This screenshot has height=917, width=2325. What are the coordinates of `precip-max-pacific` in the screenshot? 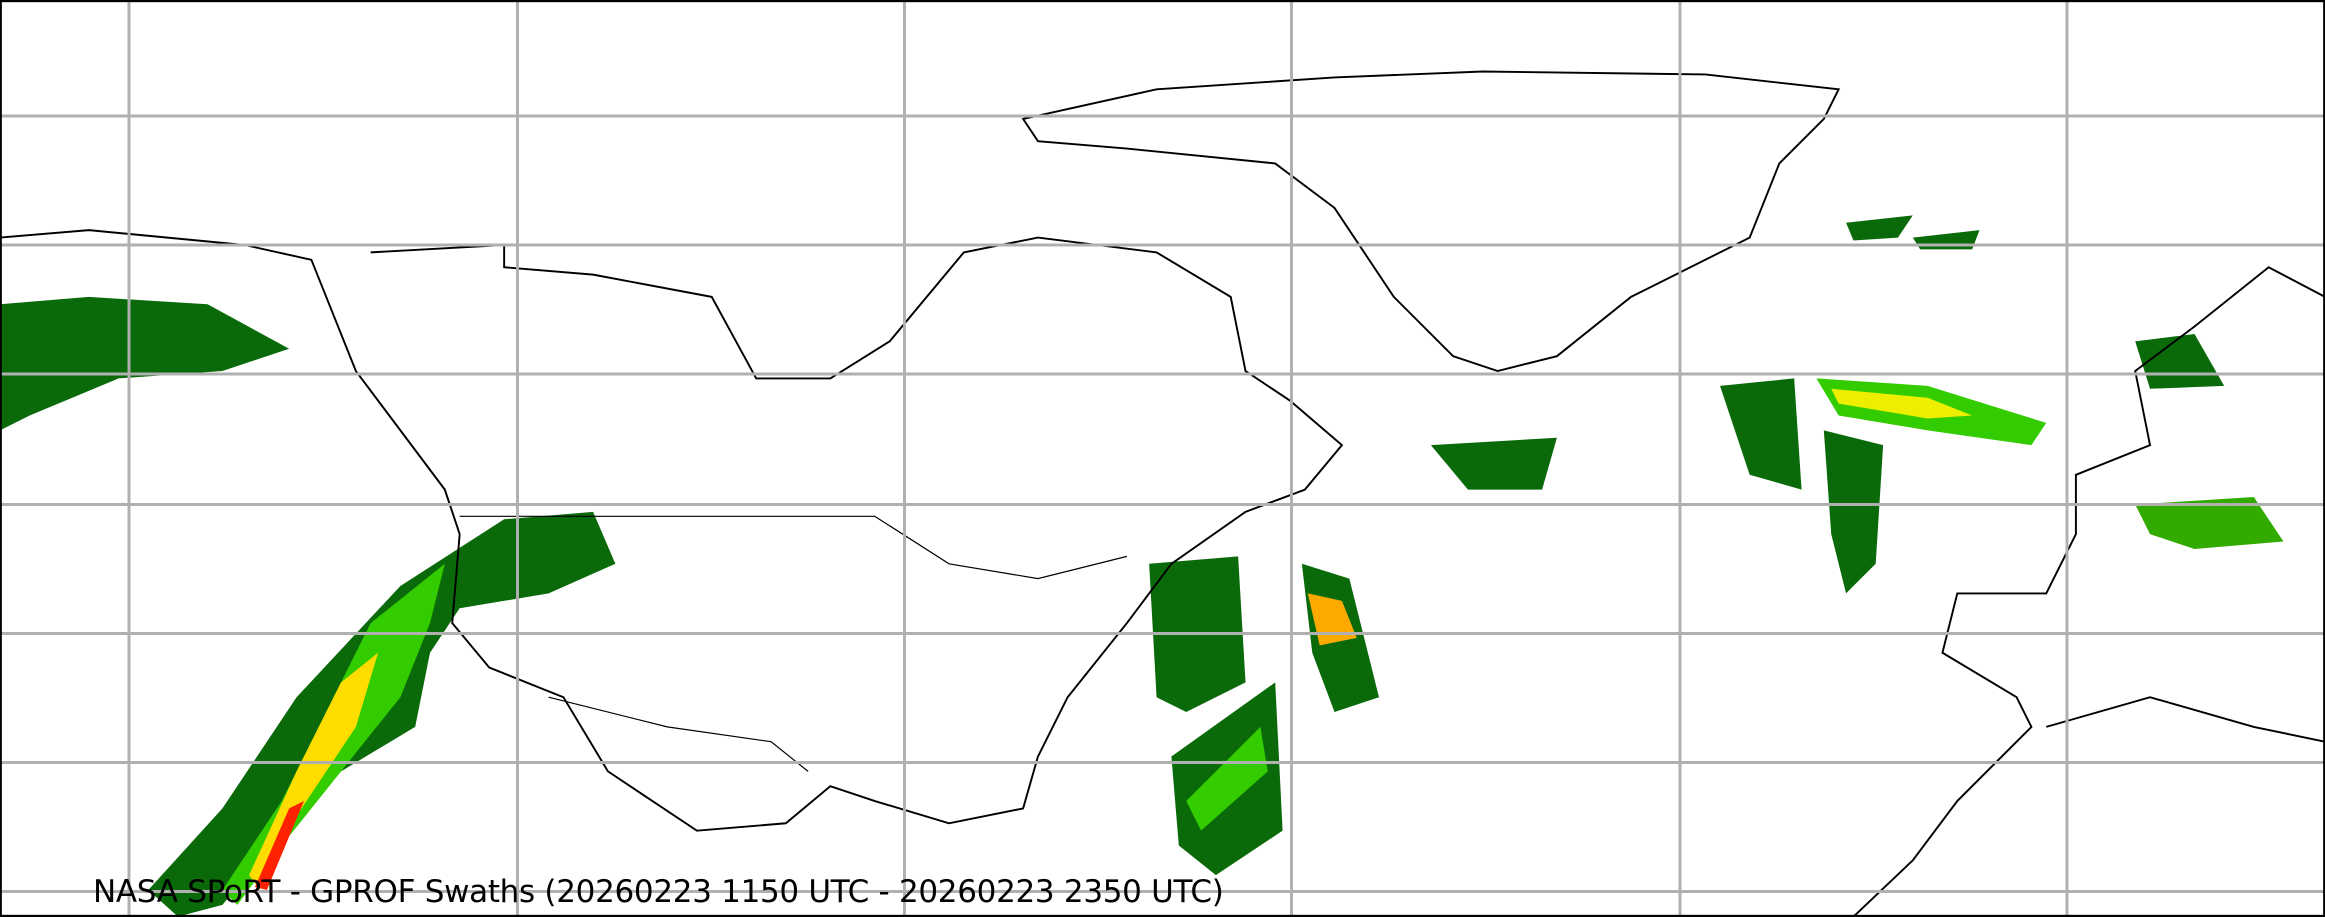 It's located at (279, 845).